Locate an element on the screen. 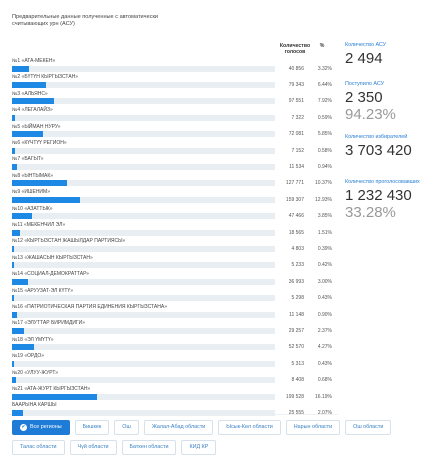 The width and height of the screenshot is (436, 470). vote-count: 5 298 is located at coordinates (297, 298).